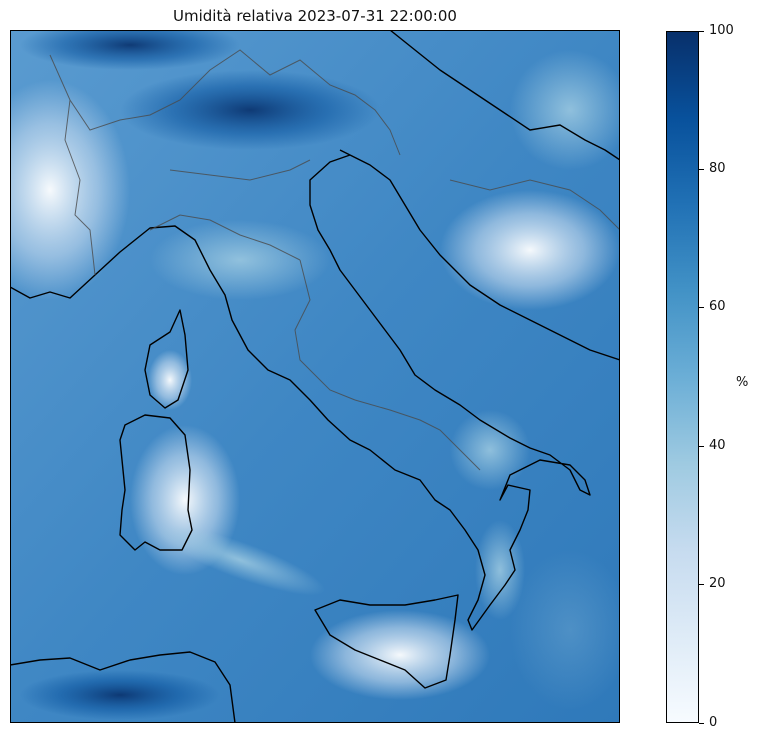  I want to click on dry-area-pianura, so click(240, 260).